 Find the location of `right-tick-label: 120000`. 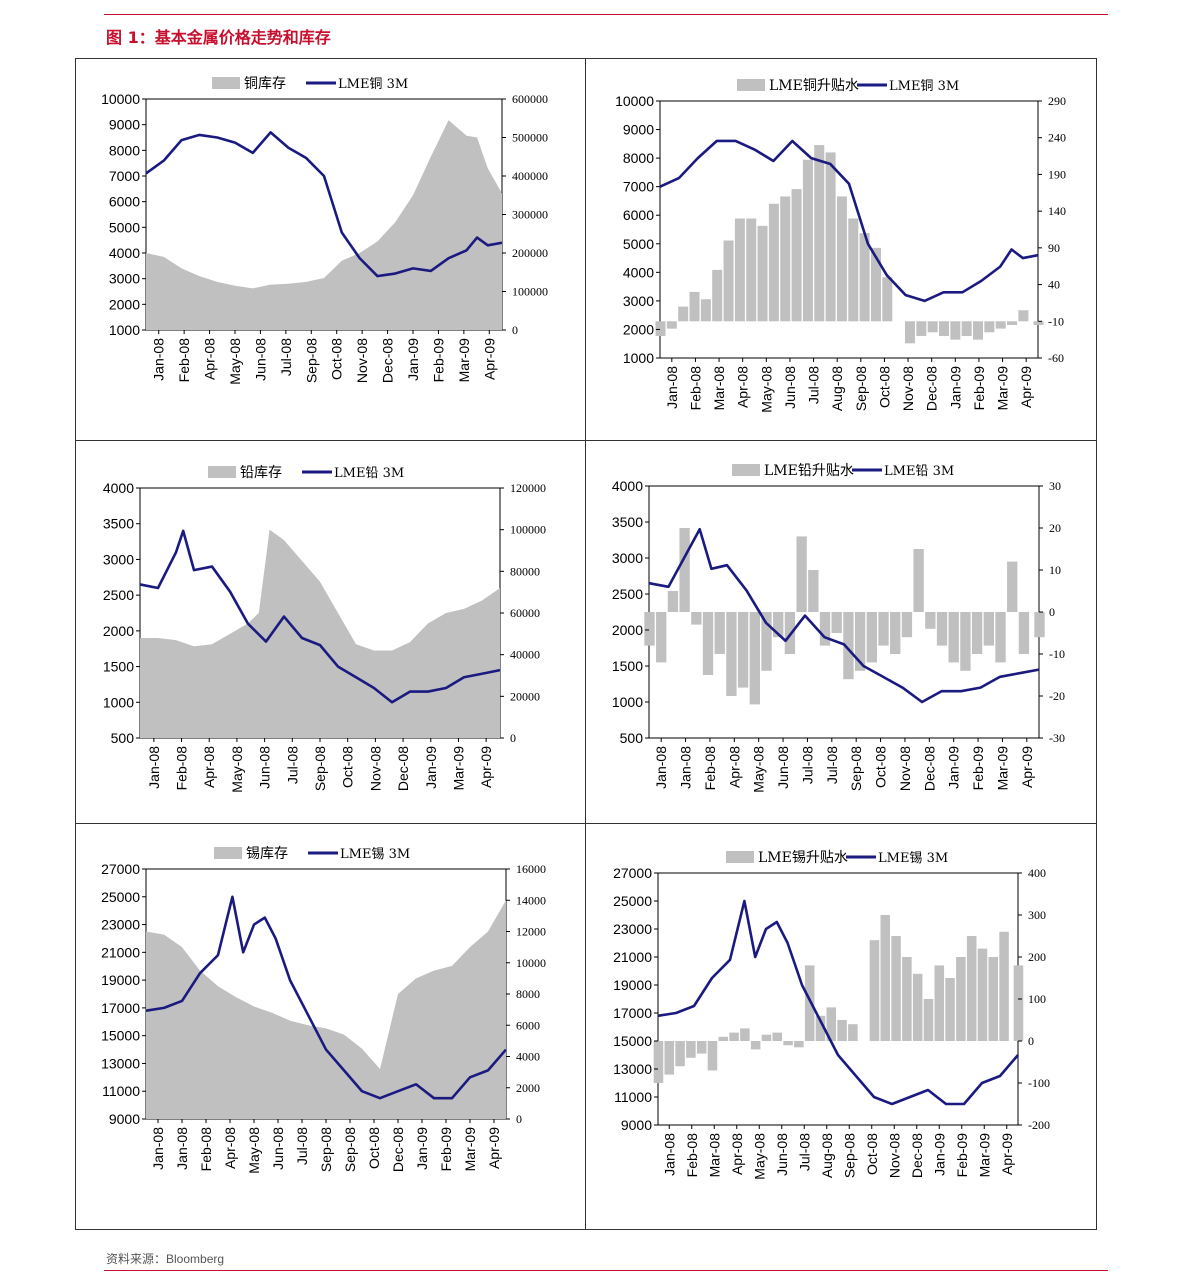

right-tick-label: 120000 is located at coordinates (528, 488).